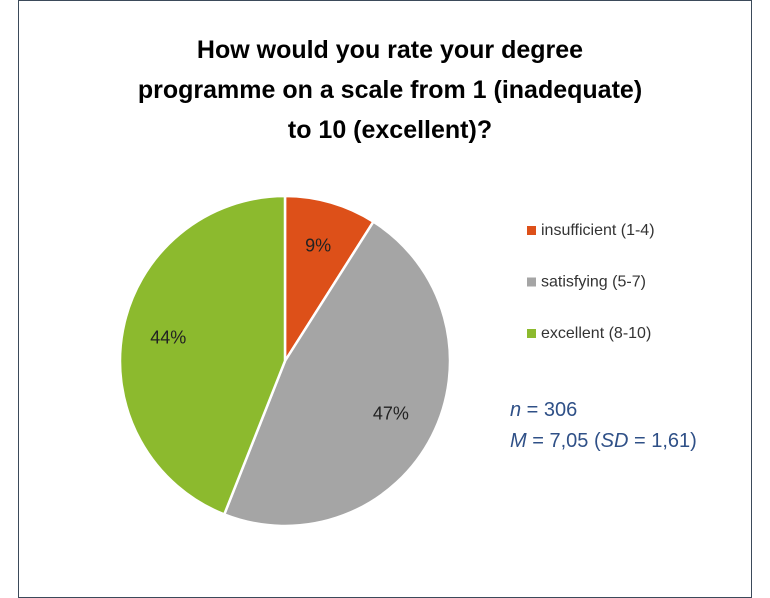 The width and height of the screenshot is (770, 598). Describe the element at coordinates (391, 414) in the screenshot. I see `data-label: 47%` at that location.